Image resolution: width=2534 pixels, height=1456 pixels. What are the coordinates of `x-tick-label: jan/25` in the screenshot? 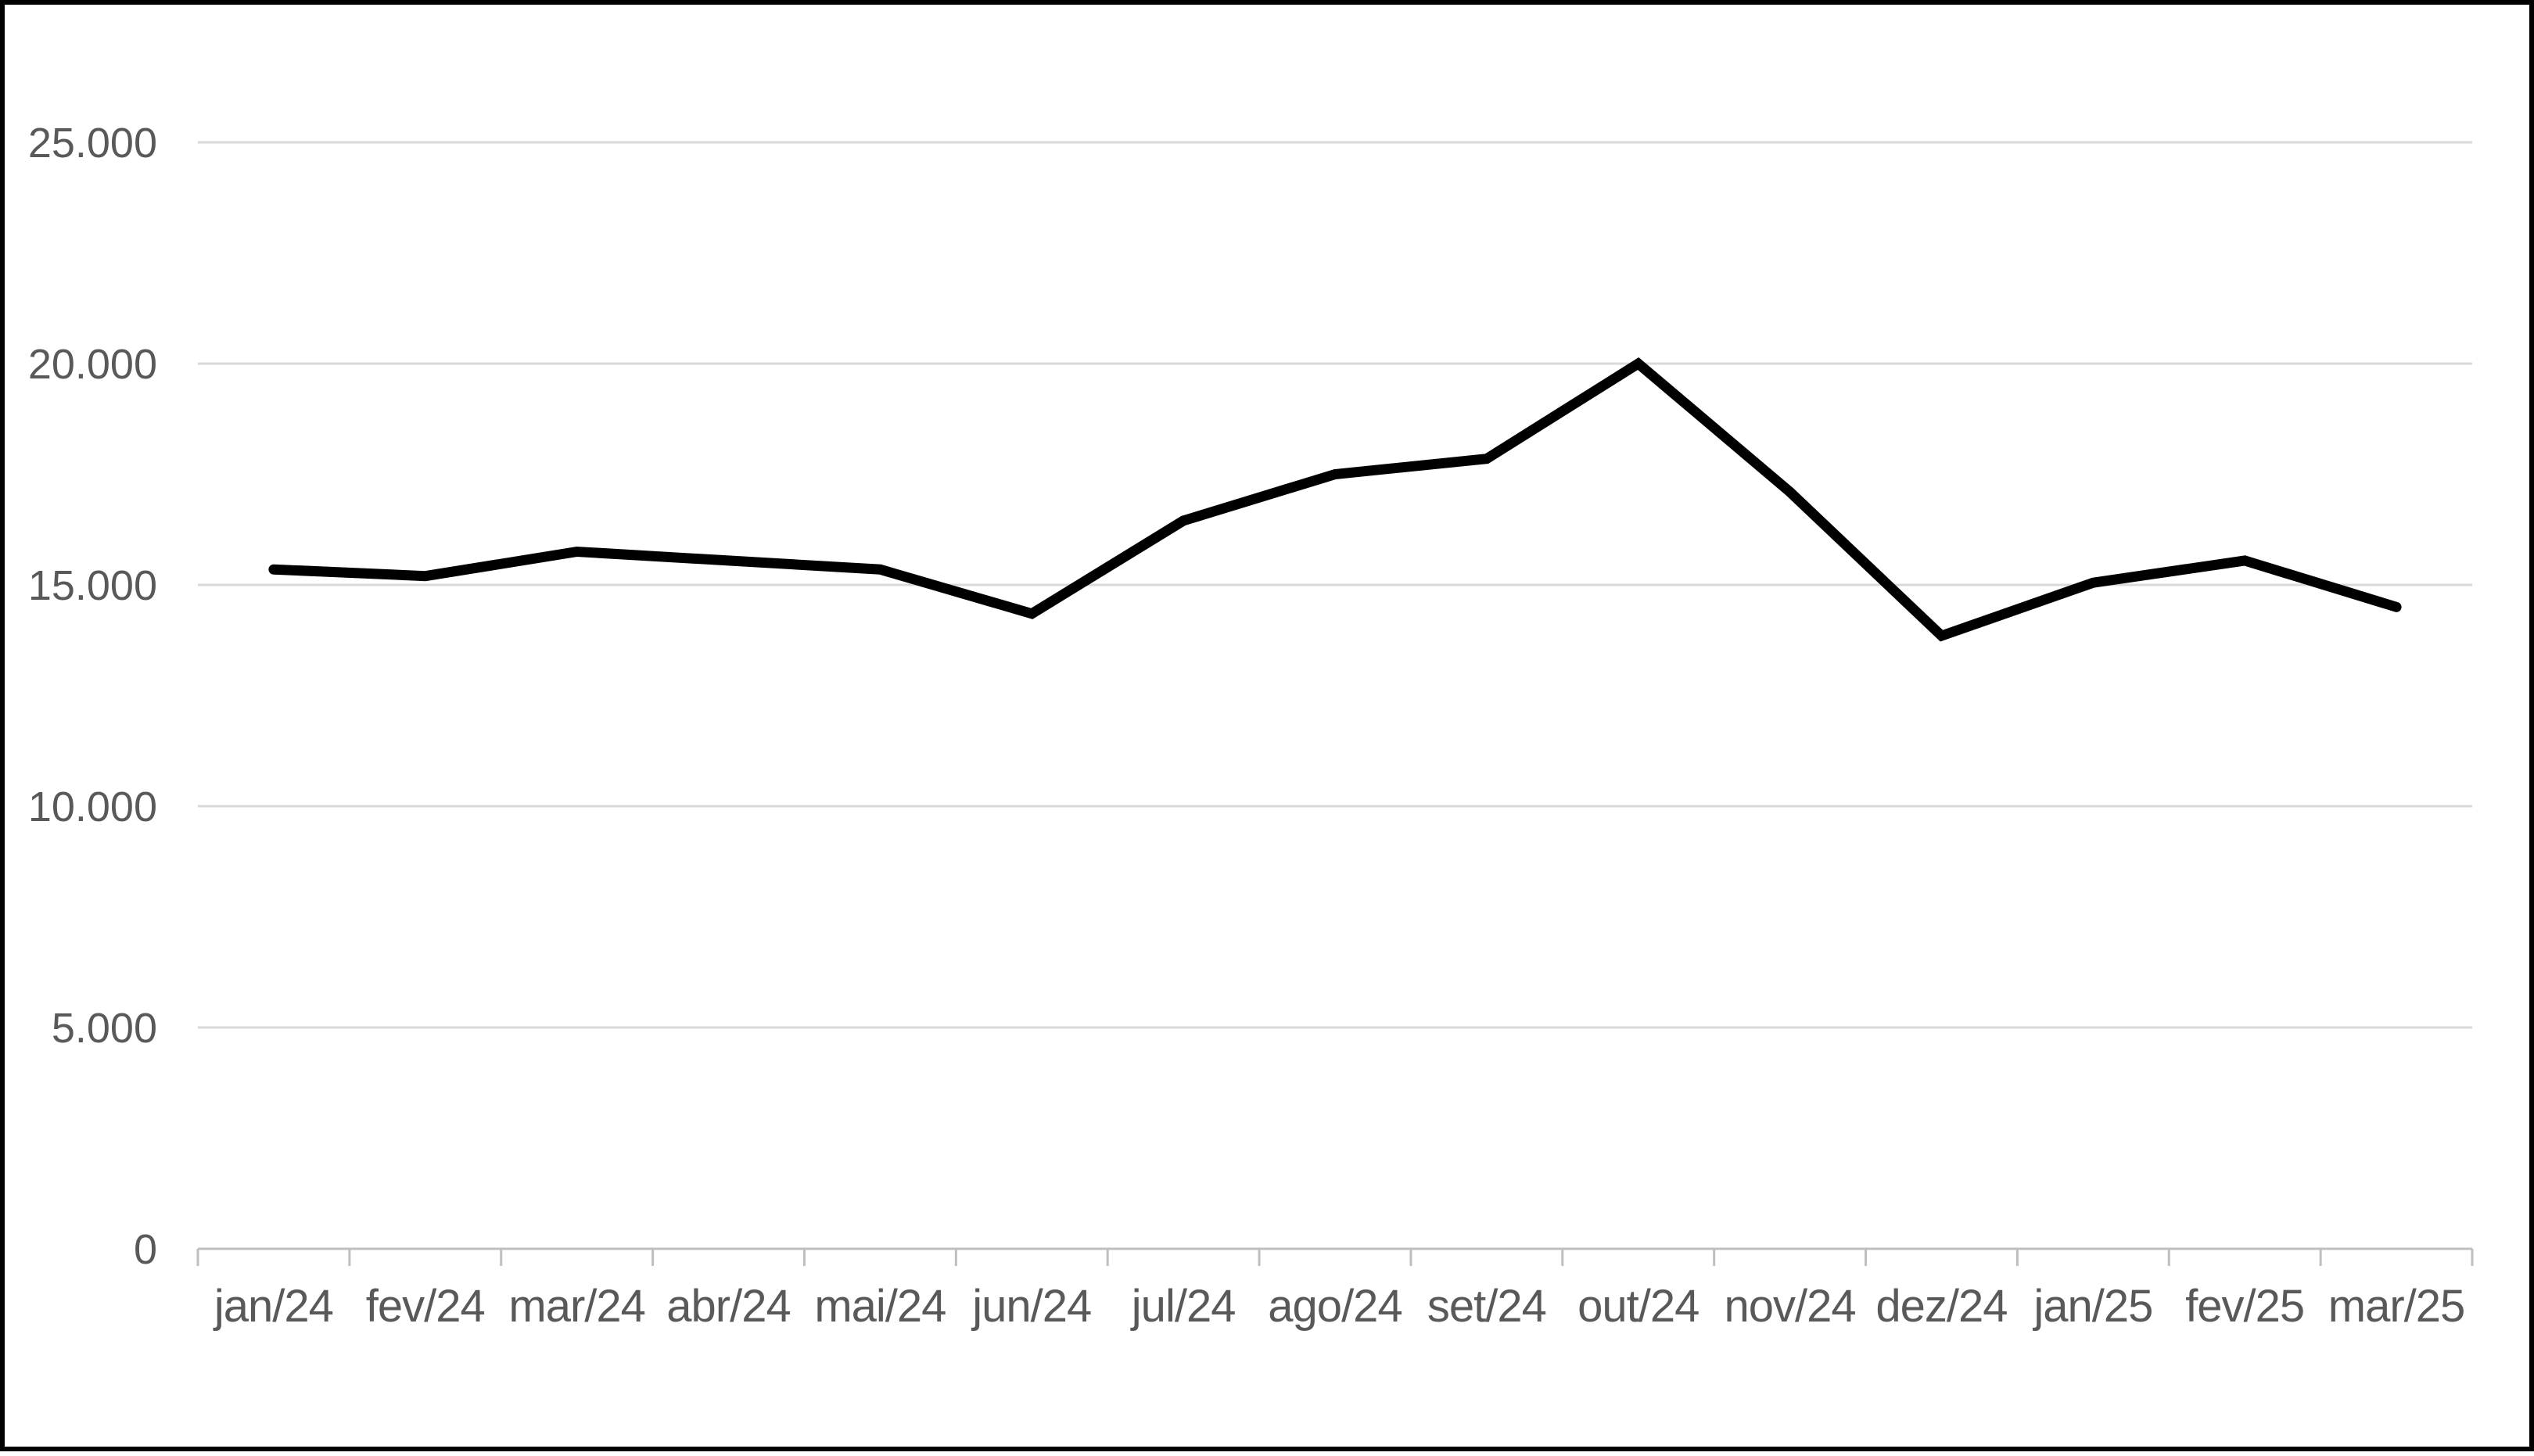 It's located at (2092, 1306).